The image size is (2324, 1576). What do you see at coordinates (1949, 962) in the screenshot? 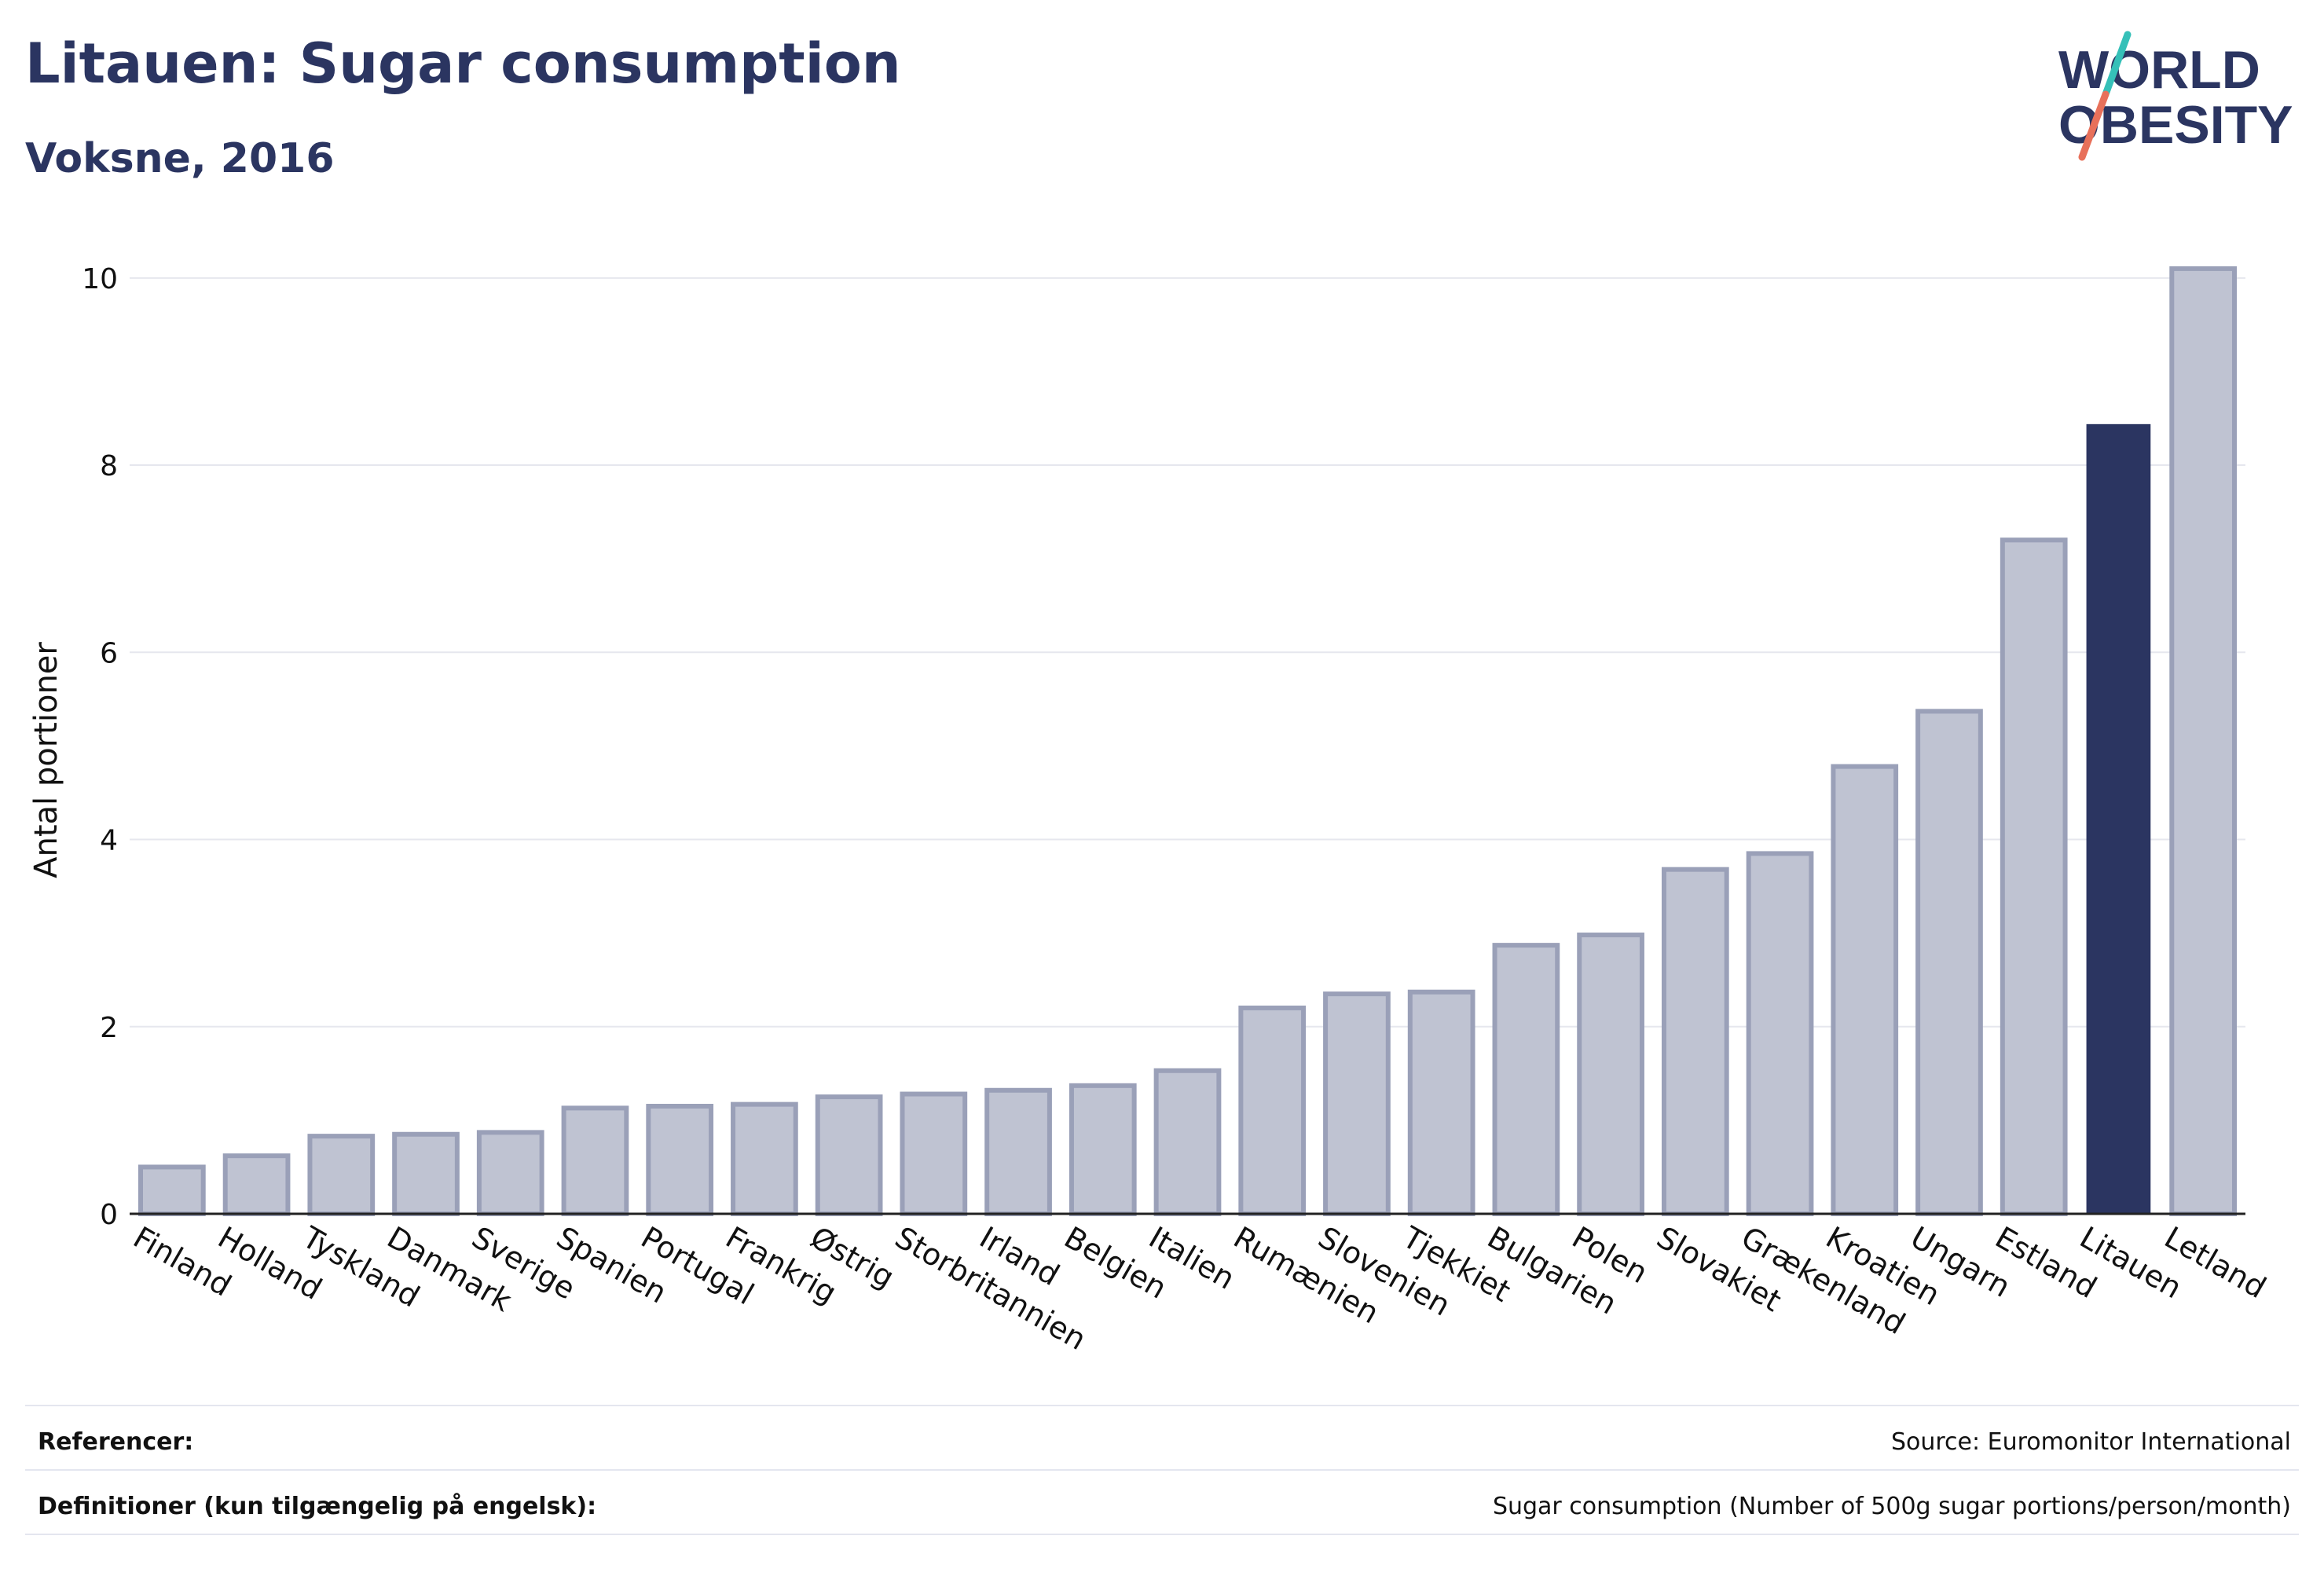
I see `bar-ungarn` at bounding box center [1949, 962].